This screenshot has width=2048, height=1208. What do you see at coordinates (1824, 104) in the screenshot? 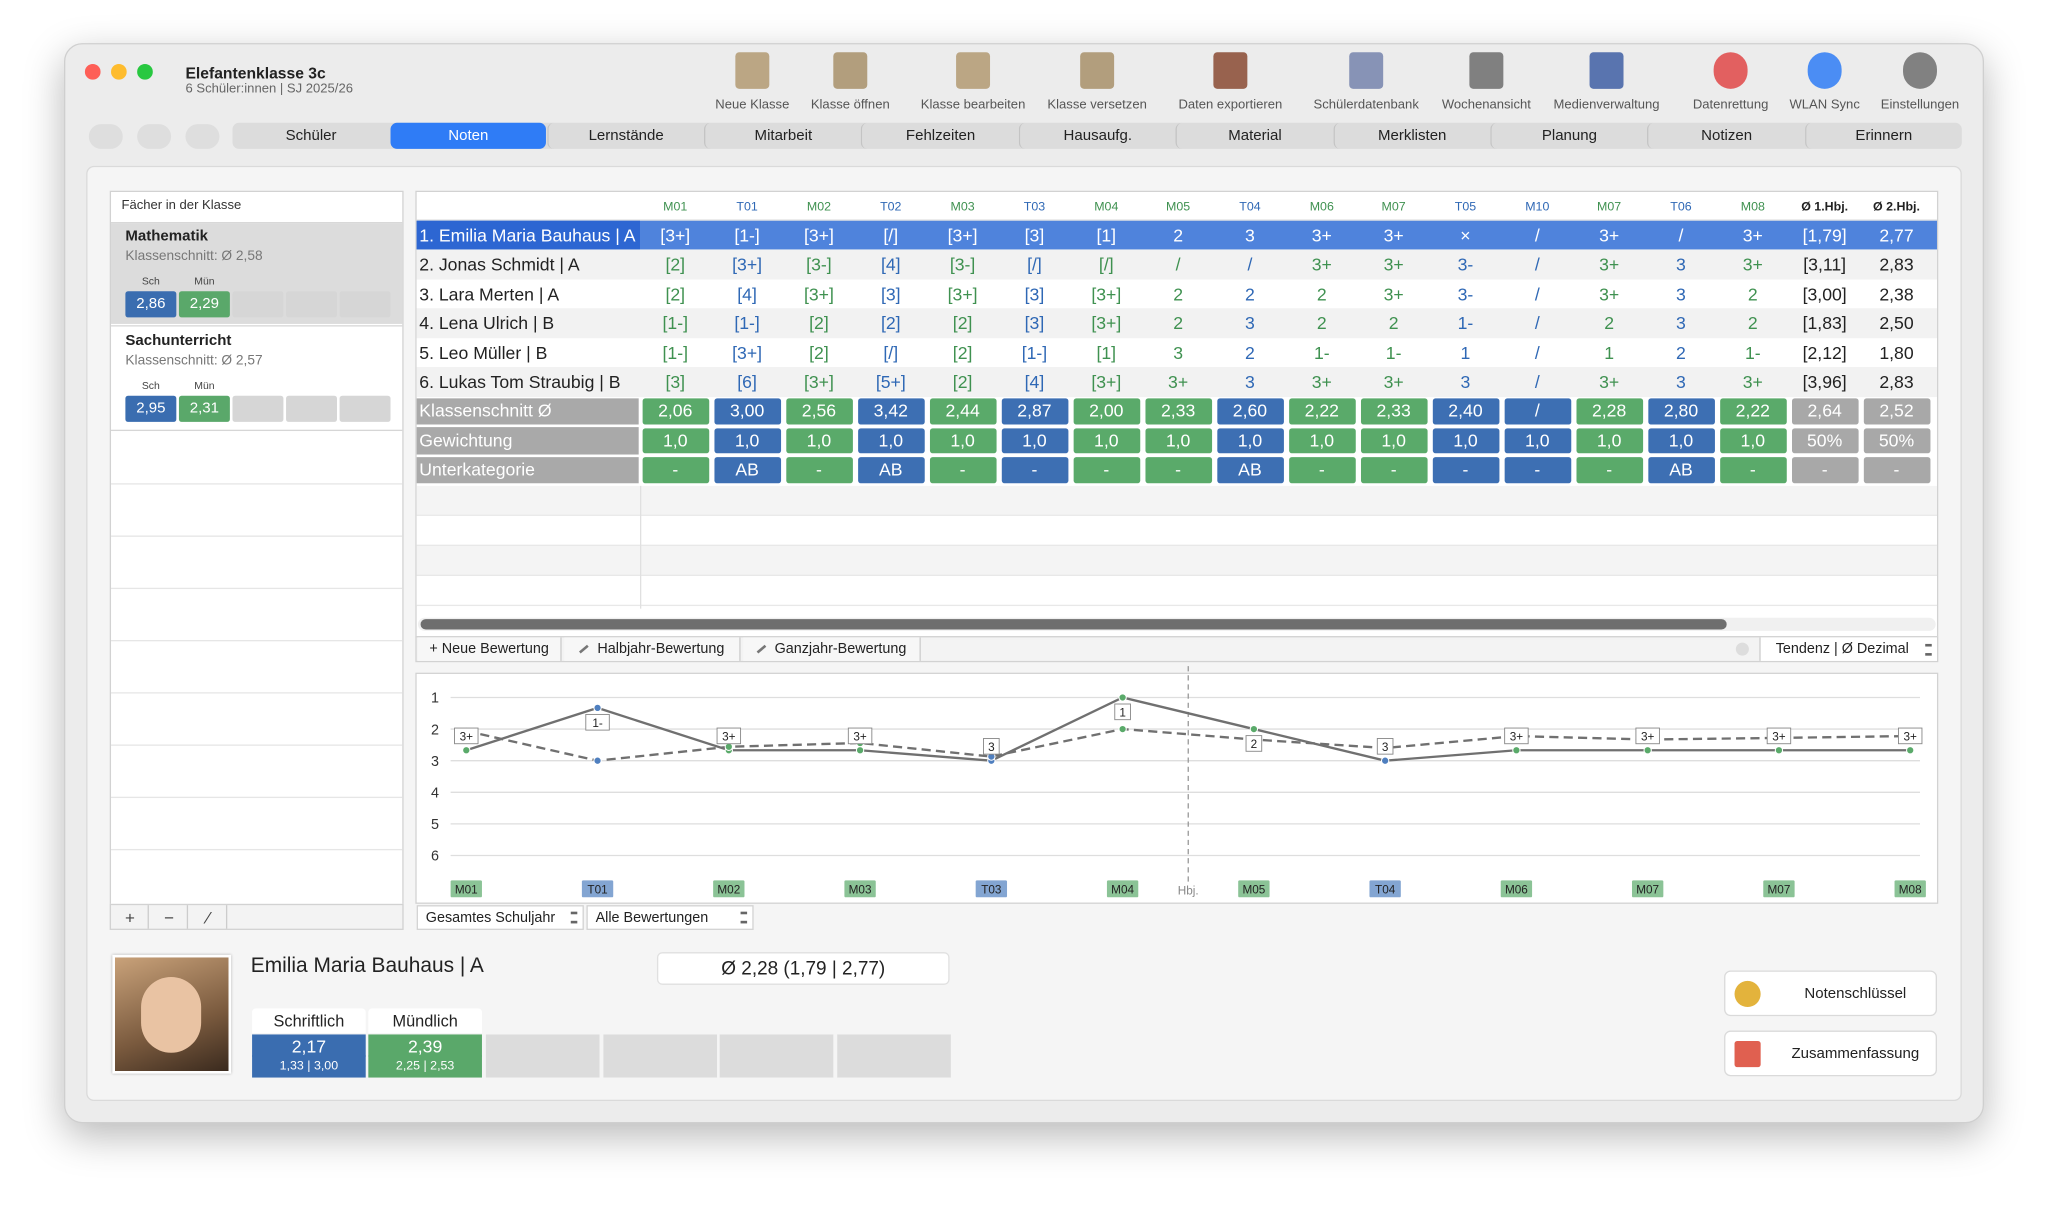
I see `toolbar-label: WLAN Sync` at bounding box center [1824, 104].